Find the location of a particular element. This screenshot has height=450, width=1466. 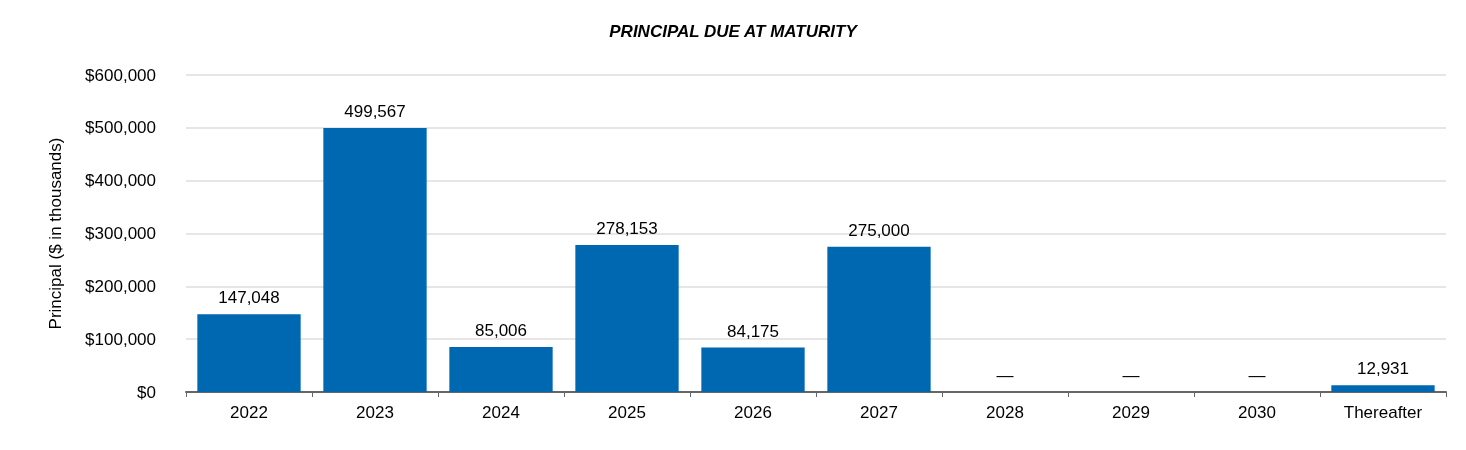

data-label: 84,175 is located at coordinates (753, 331).